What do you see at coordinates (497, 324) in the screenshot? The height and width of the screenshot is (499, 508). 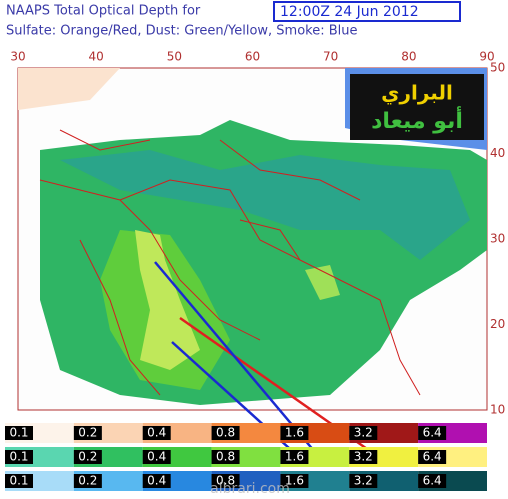 I see `lat-label: 20` at bounding box center [497, 324].